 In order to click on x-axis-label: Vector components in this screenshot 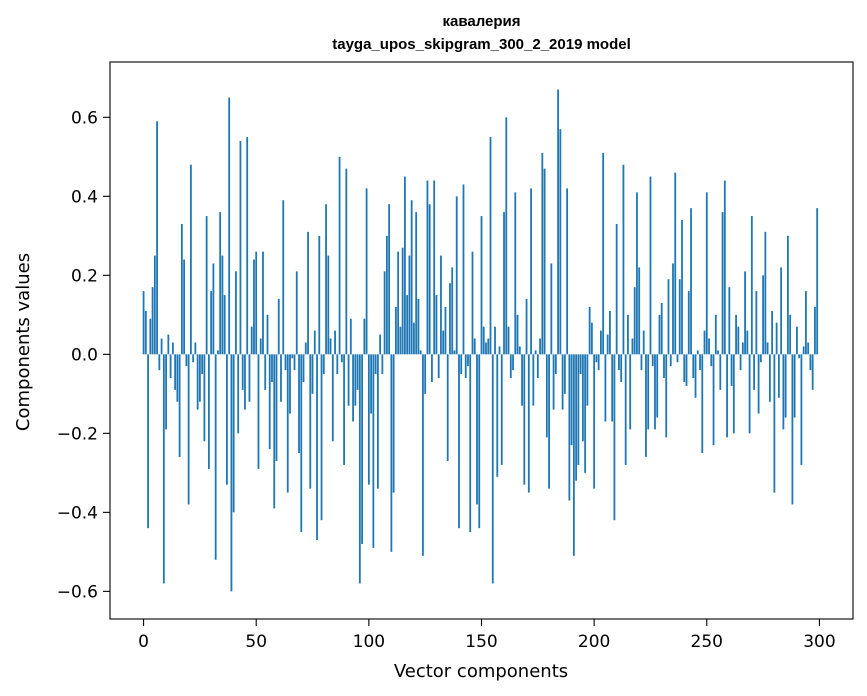, I will do `click(481, 671)`.